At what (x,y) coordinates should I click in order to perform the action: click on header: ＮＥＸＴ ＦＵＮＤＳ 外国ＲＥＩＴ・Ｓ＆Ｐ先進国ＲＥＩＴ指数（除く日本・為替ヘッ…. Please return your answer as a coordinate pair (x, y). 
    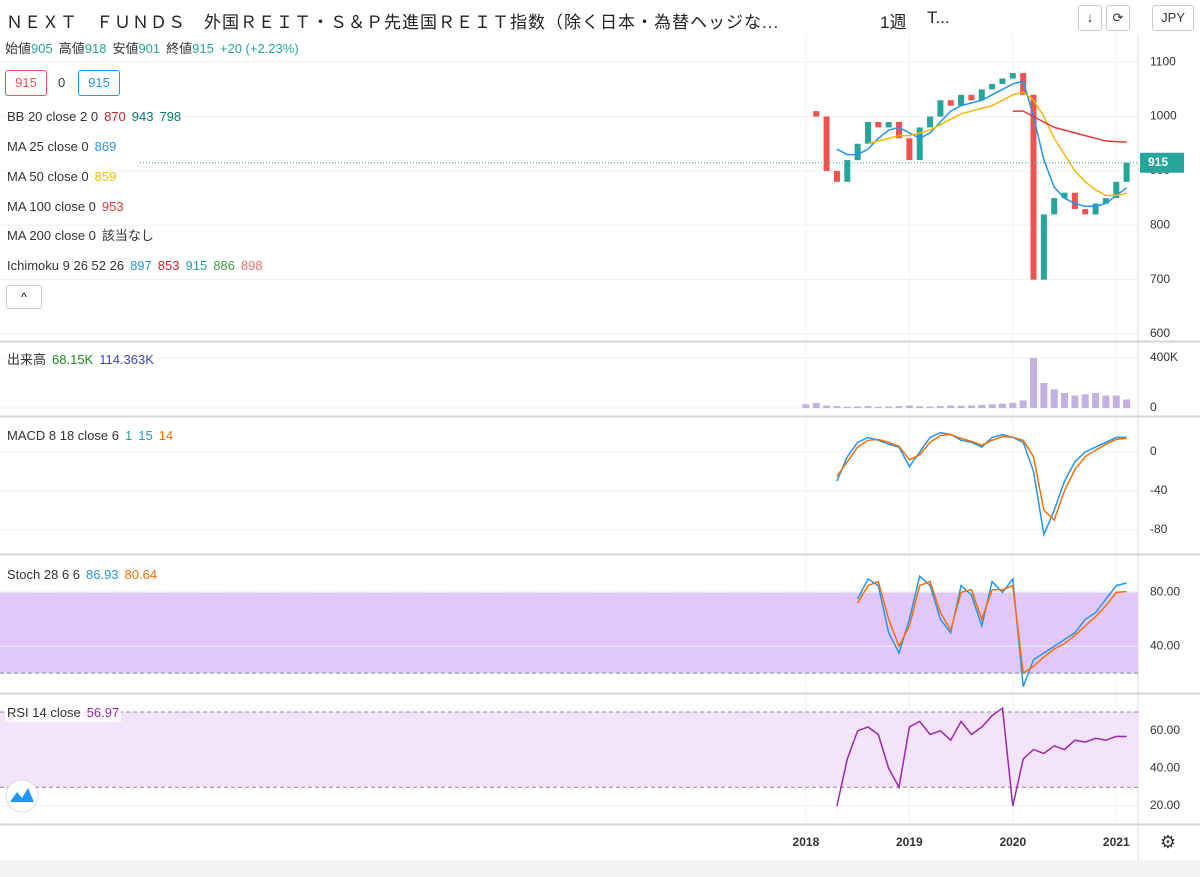
    Looking at the image, I should click on (600, 17).